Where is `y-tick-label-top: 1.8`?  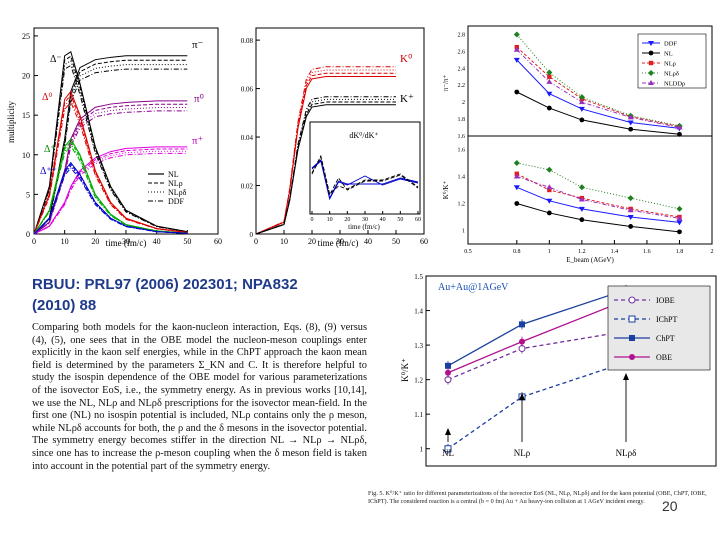 y-tick-label-top: 1.8 is located at coordinates (462, 120).